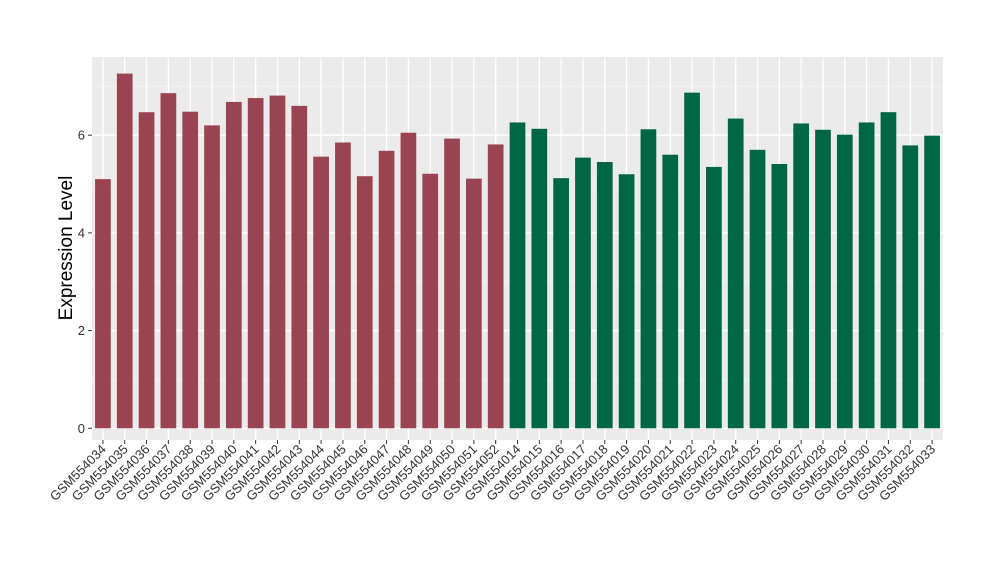 The image size is (1000, 580). What do you see at coordinates (81, 135) in the screenshot?
I see `y-tick-label: 6` at bounding box center [81, 135].